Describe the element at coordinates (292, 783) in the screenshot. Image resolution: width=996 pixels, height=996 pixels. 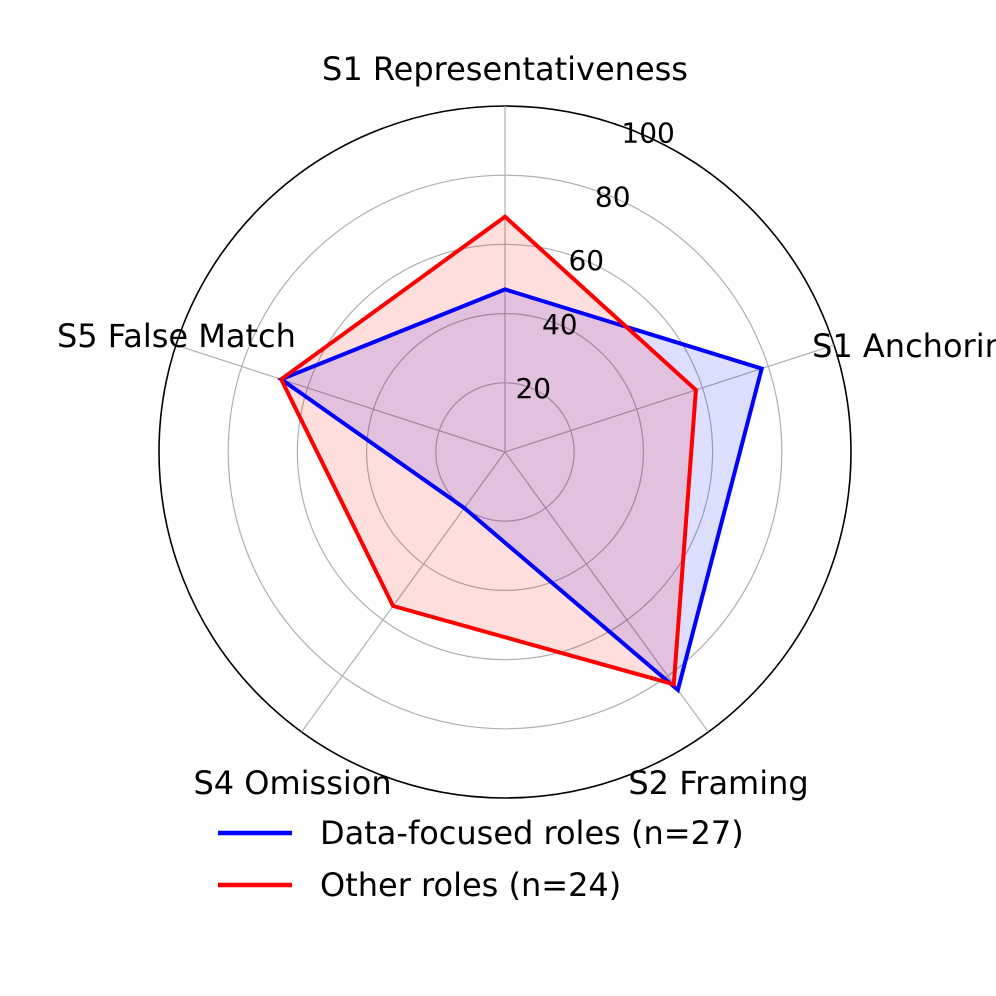
I see `axis-label: S4 Omission` at that location.